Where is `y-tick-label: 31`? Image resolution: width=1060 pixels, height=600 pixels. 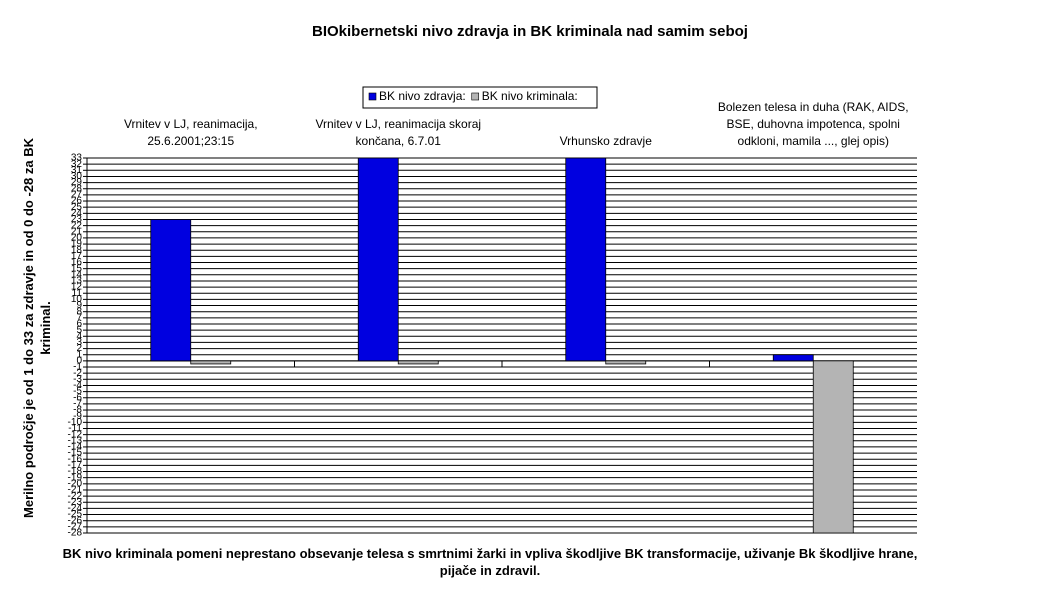 y-tick-label: 31 is located at coordinates (77, 170).